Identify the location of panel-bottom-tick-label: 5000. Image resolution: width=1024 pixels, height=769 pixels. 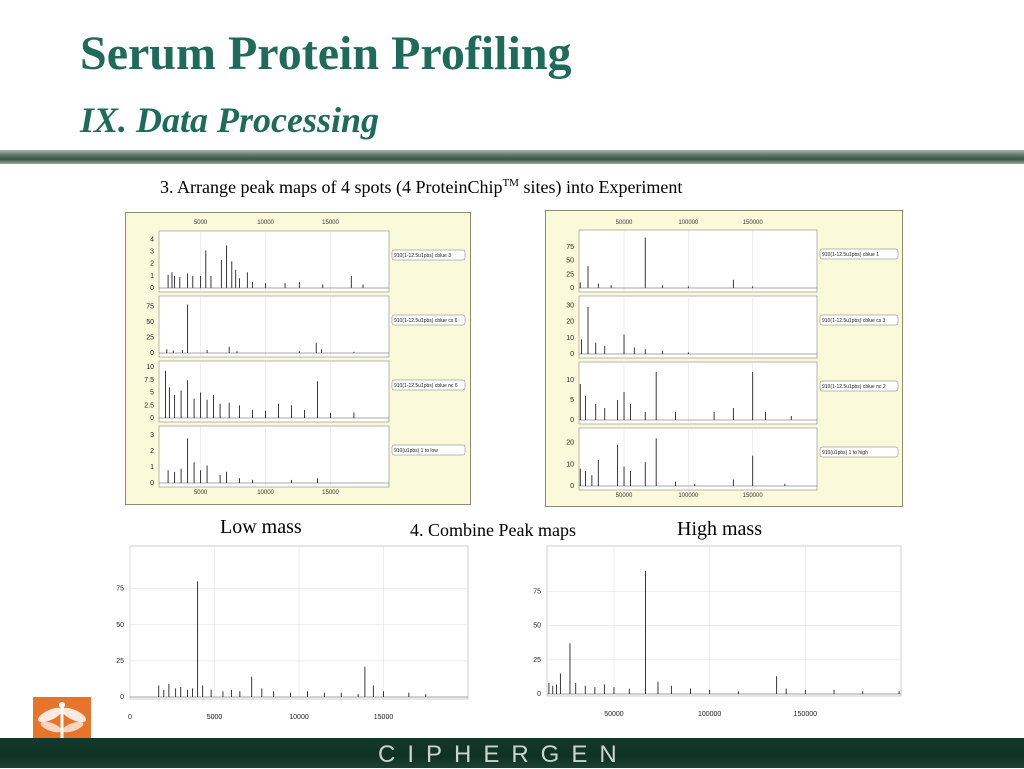
(201, 493).